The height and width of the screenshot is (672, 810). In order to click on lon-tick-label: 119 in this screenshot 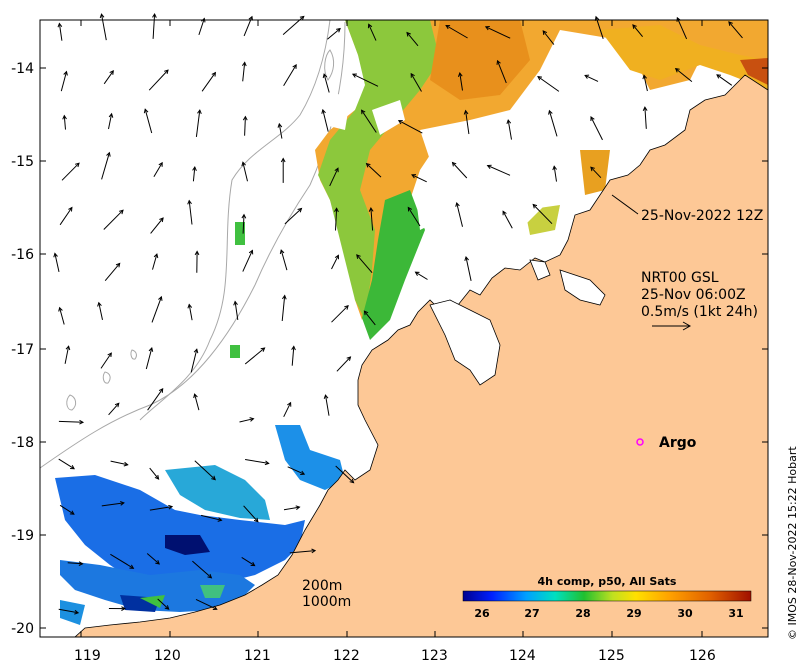, I will do `click(87, 656)`.